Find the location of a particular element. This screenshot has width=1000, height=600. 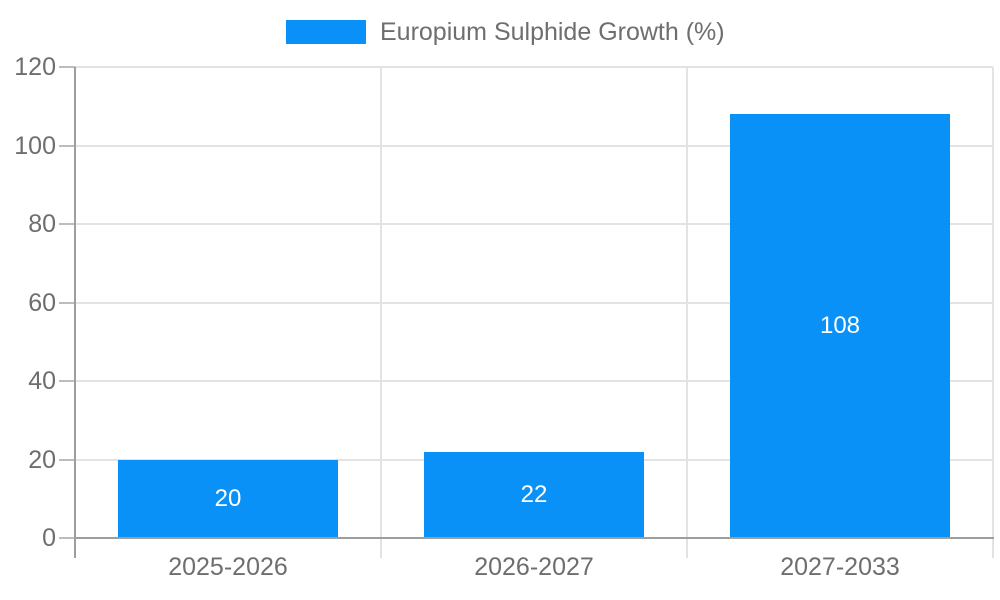

y-axis-tick-label: 20 is located at coordinates (42, 459).